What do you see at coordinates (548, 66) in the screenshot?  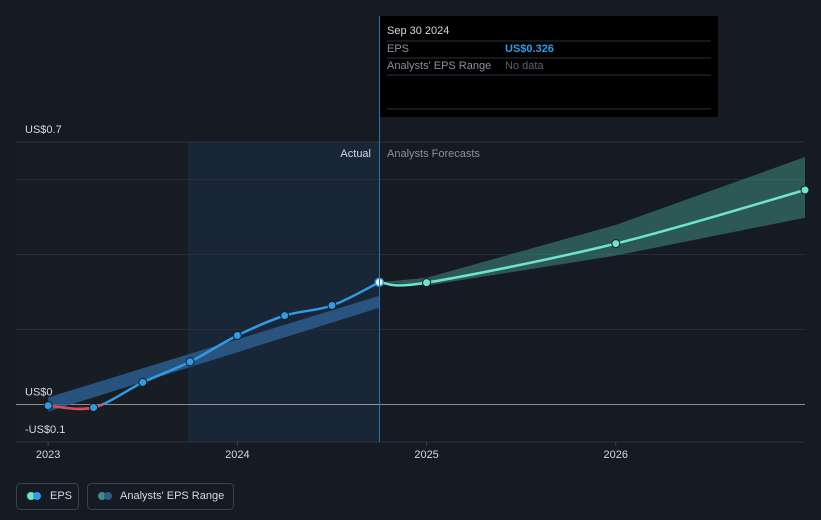 I see `tooltip-box` at bounding box center [548, 66].